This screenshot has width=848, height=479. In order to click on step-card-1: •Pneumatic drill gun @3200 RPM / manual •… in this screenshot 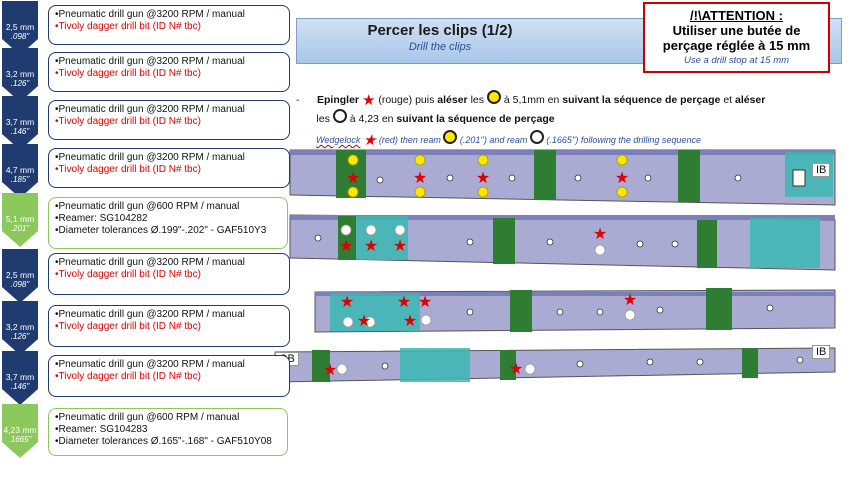, I will do `click(169, 25)`.